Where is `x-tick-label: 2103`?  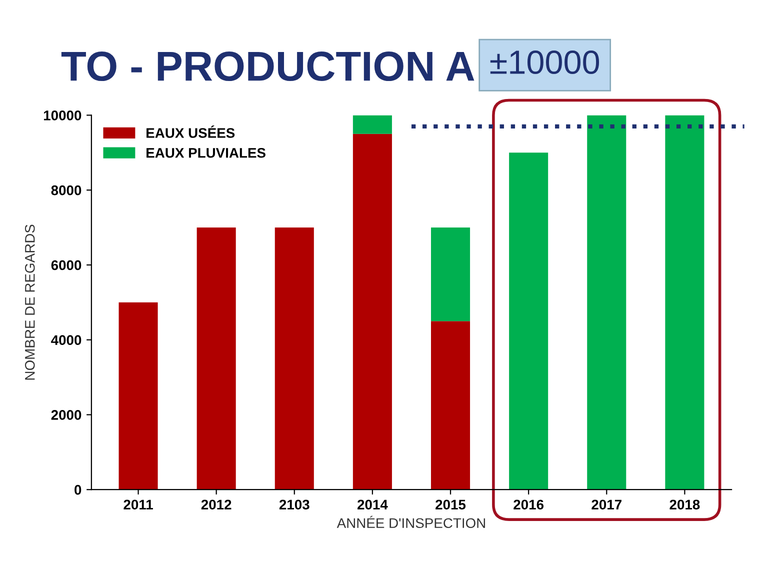
x-tick-label: 2103 is located at coordinates (294, 505).